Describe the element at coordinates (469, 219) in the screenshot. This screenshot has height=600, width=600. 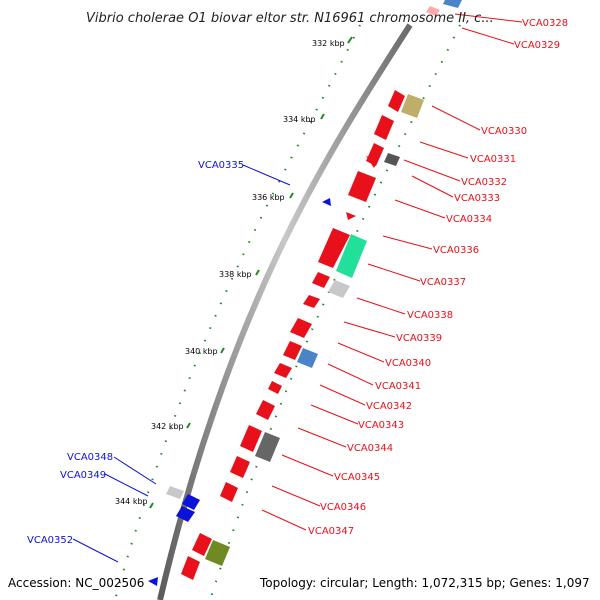
I see `gene-label: VCA0334` at that location.